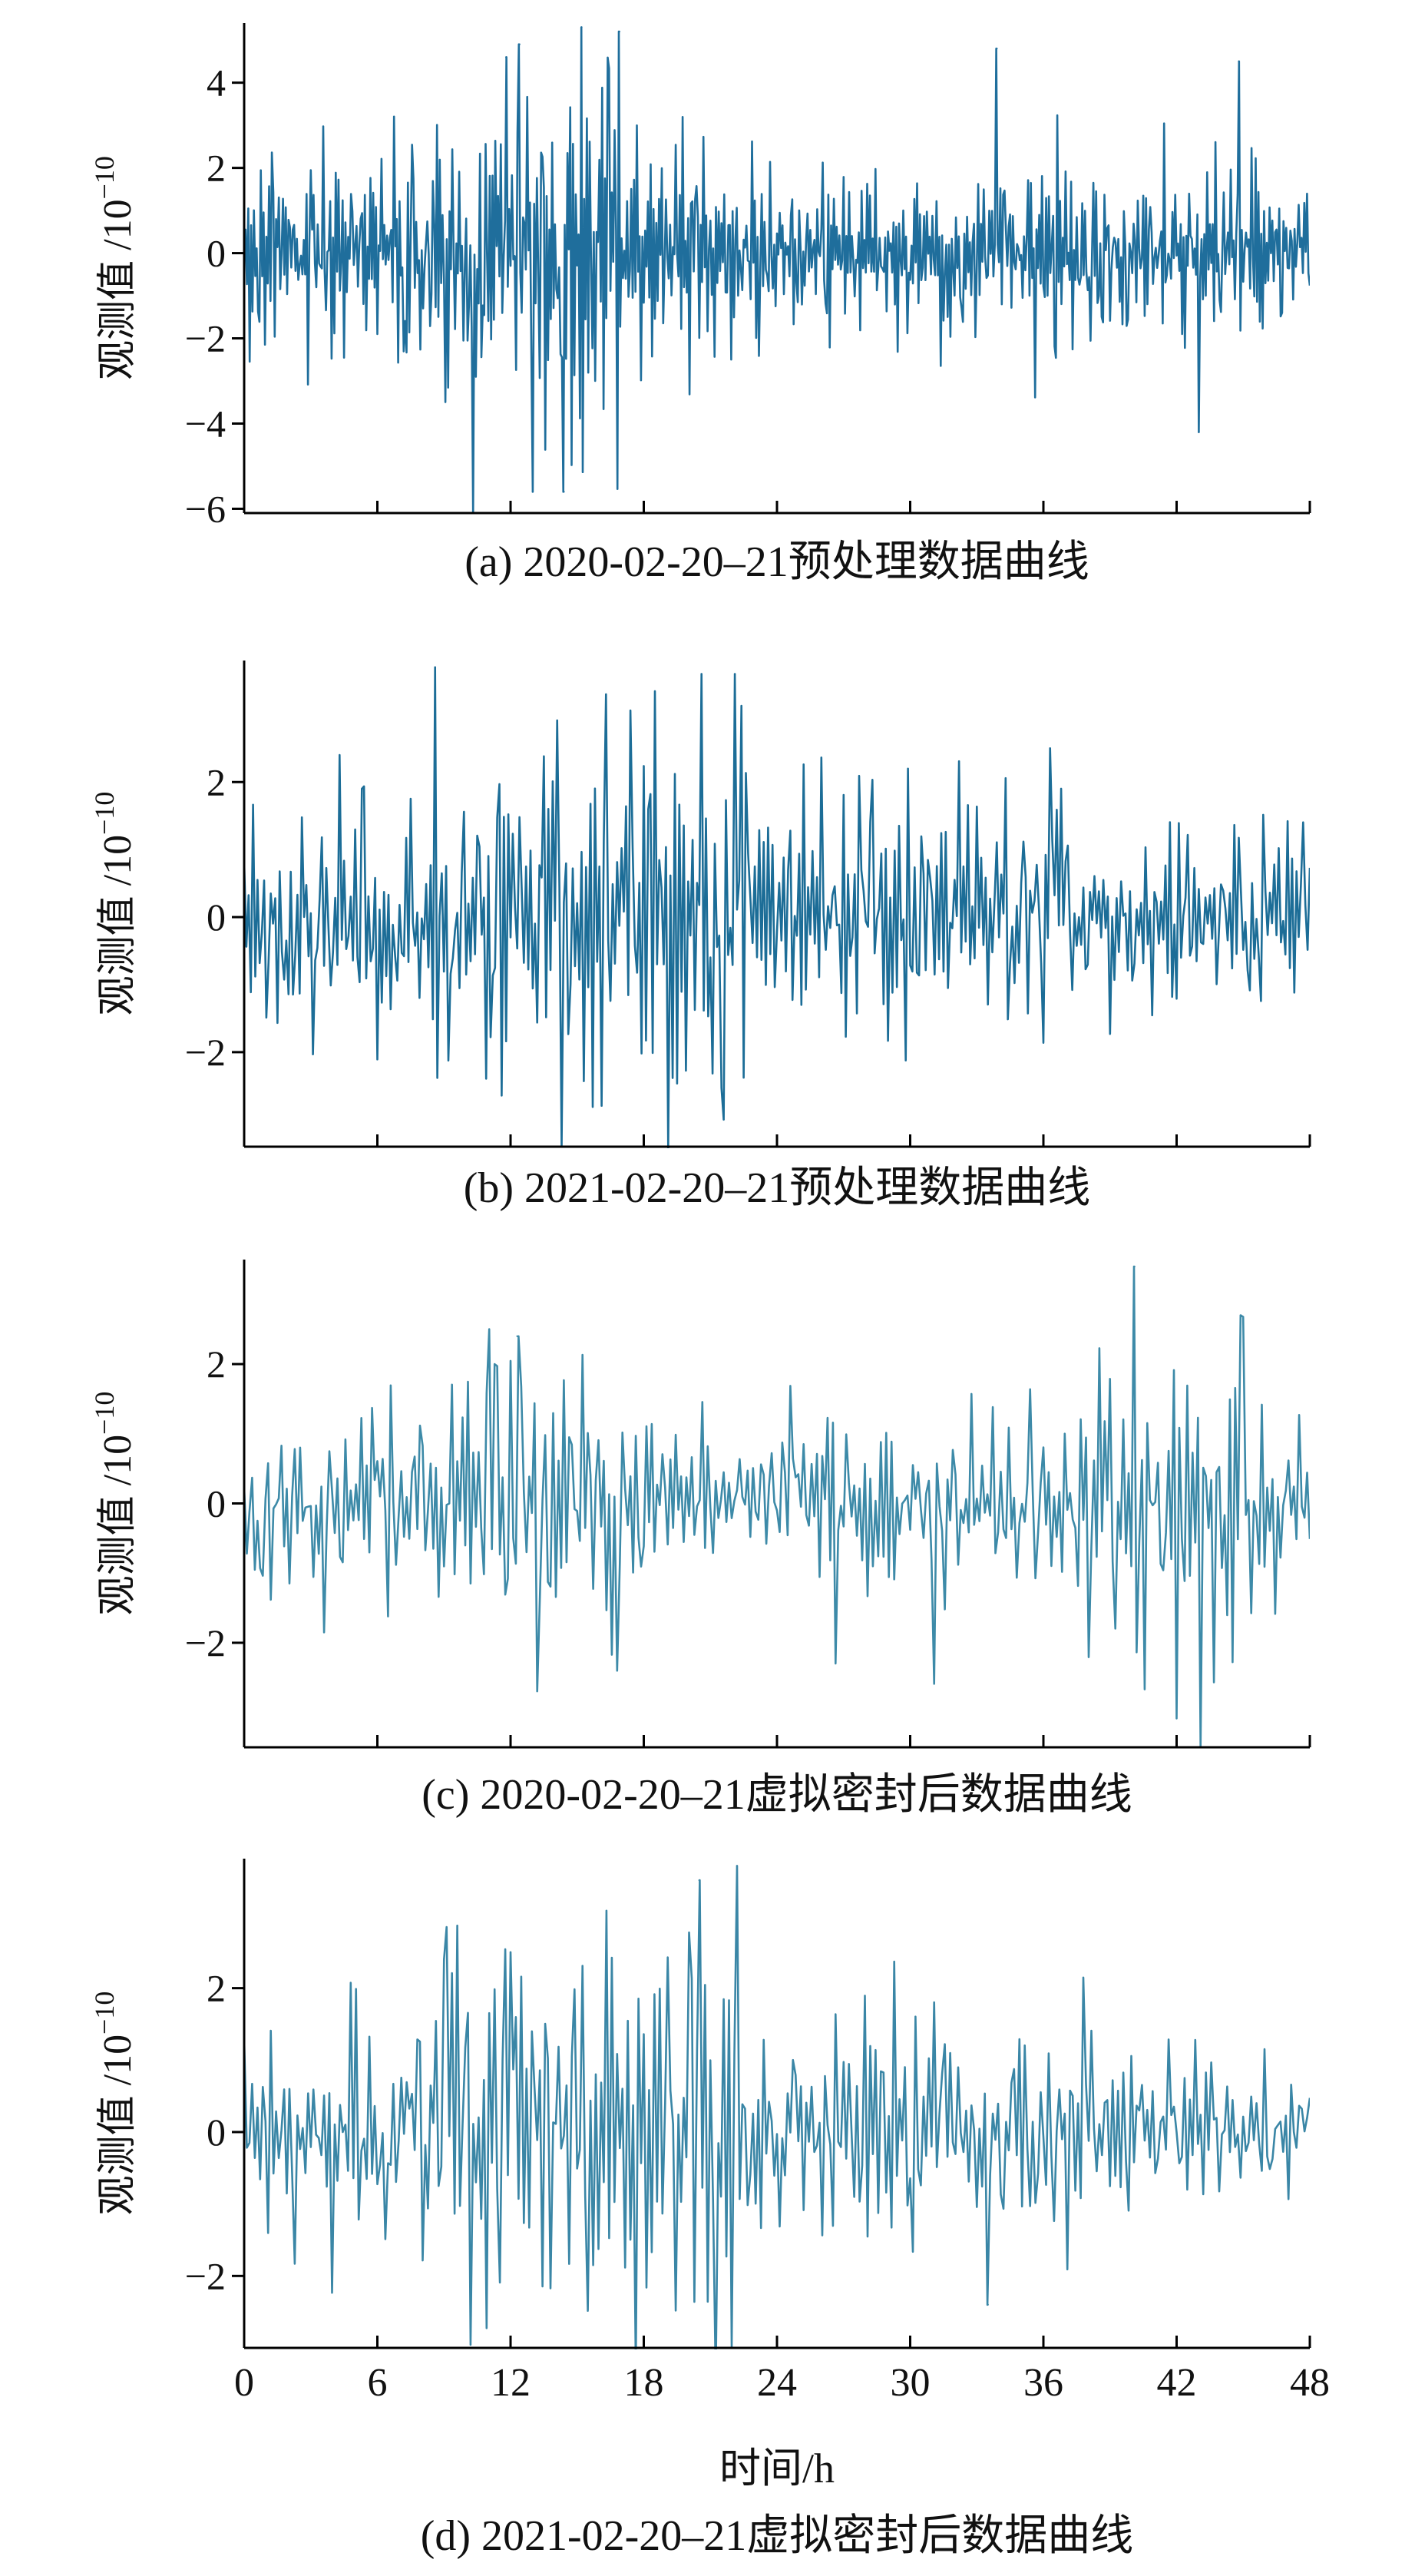 This screenshot has height=2576, width=1415. I want to click on panel-caption: (c) 2020-02-20–21虚拟密封后数据曲线, so click(777, 1795).